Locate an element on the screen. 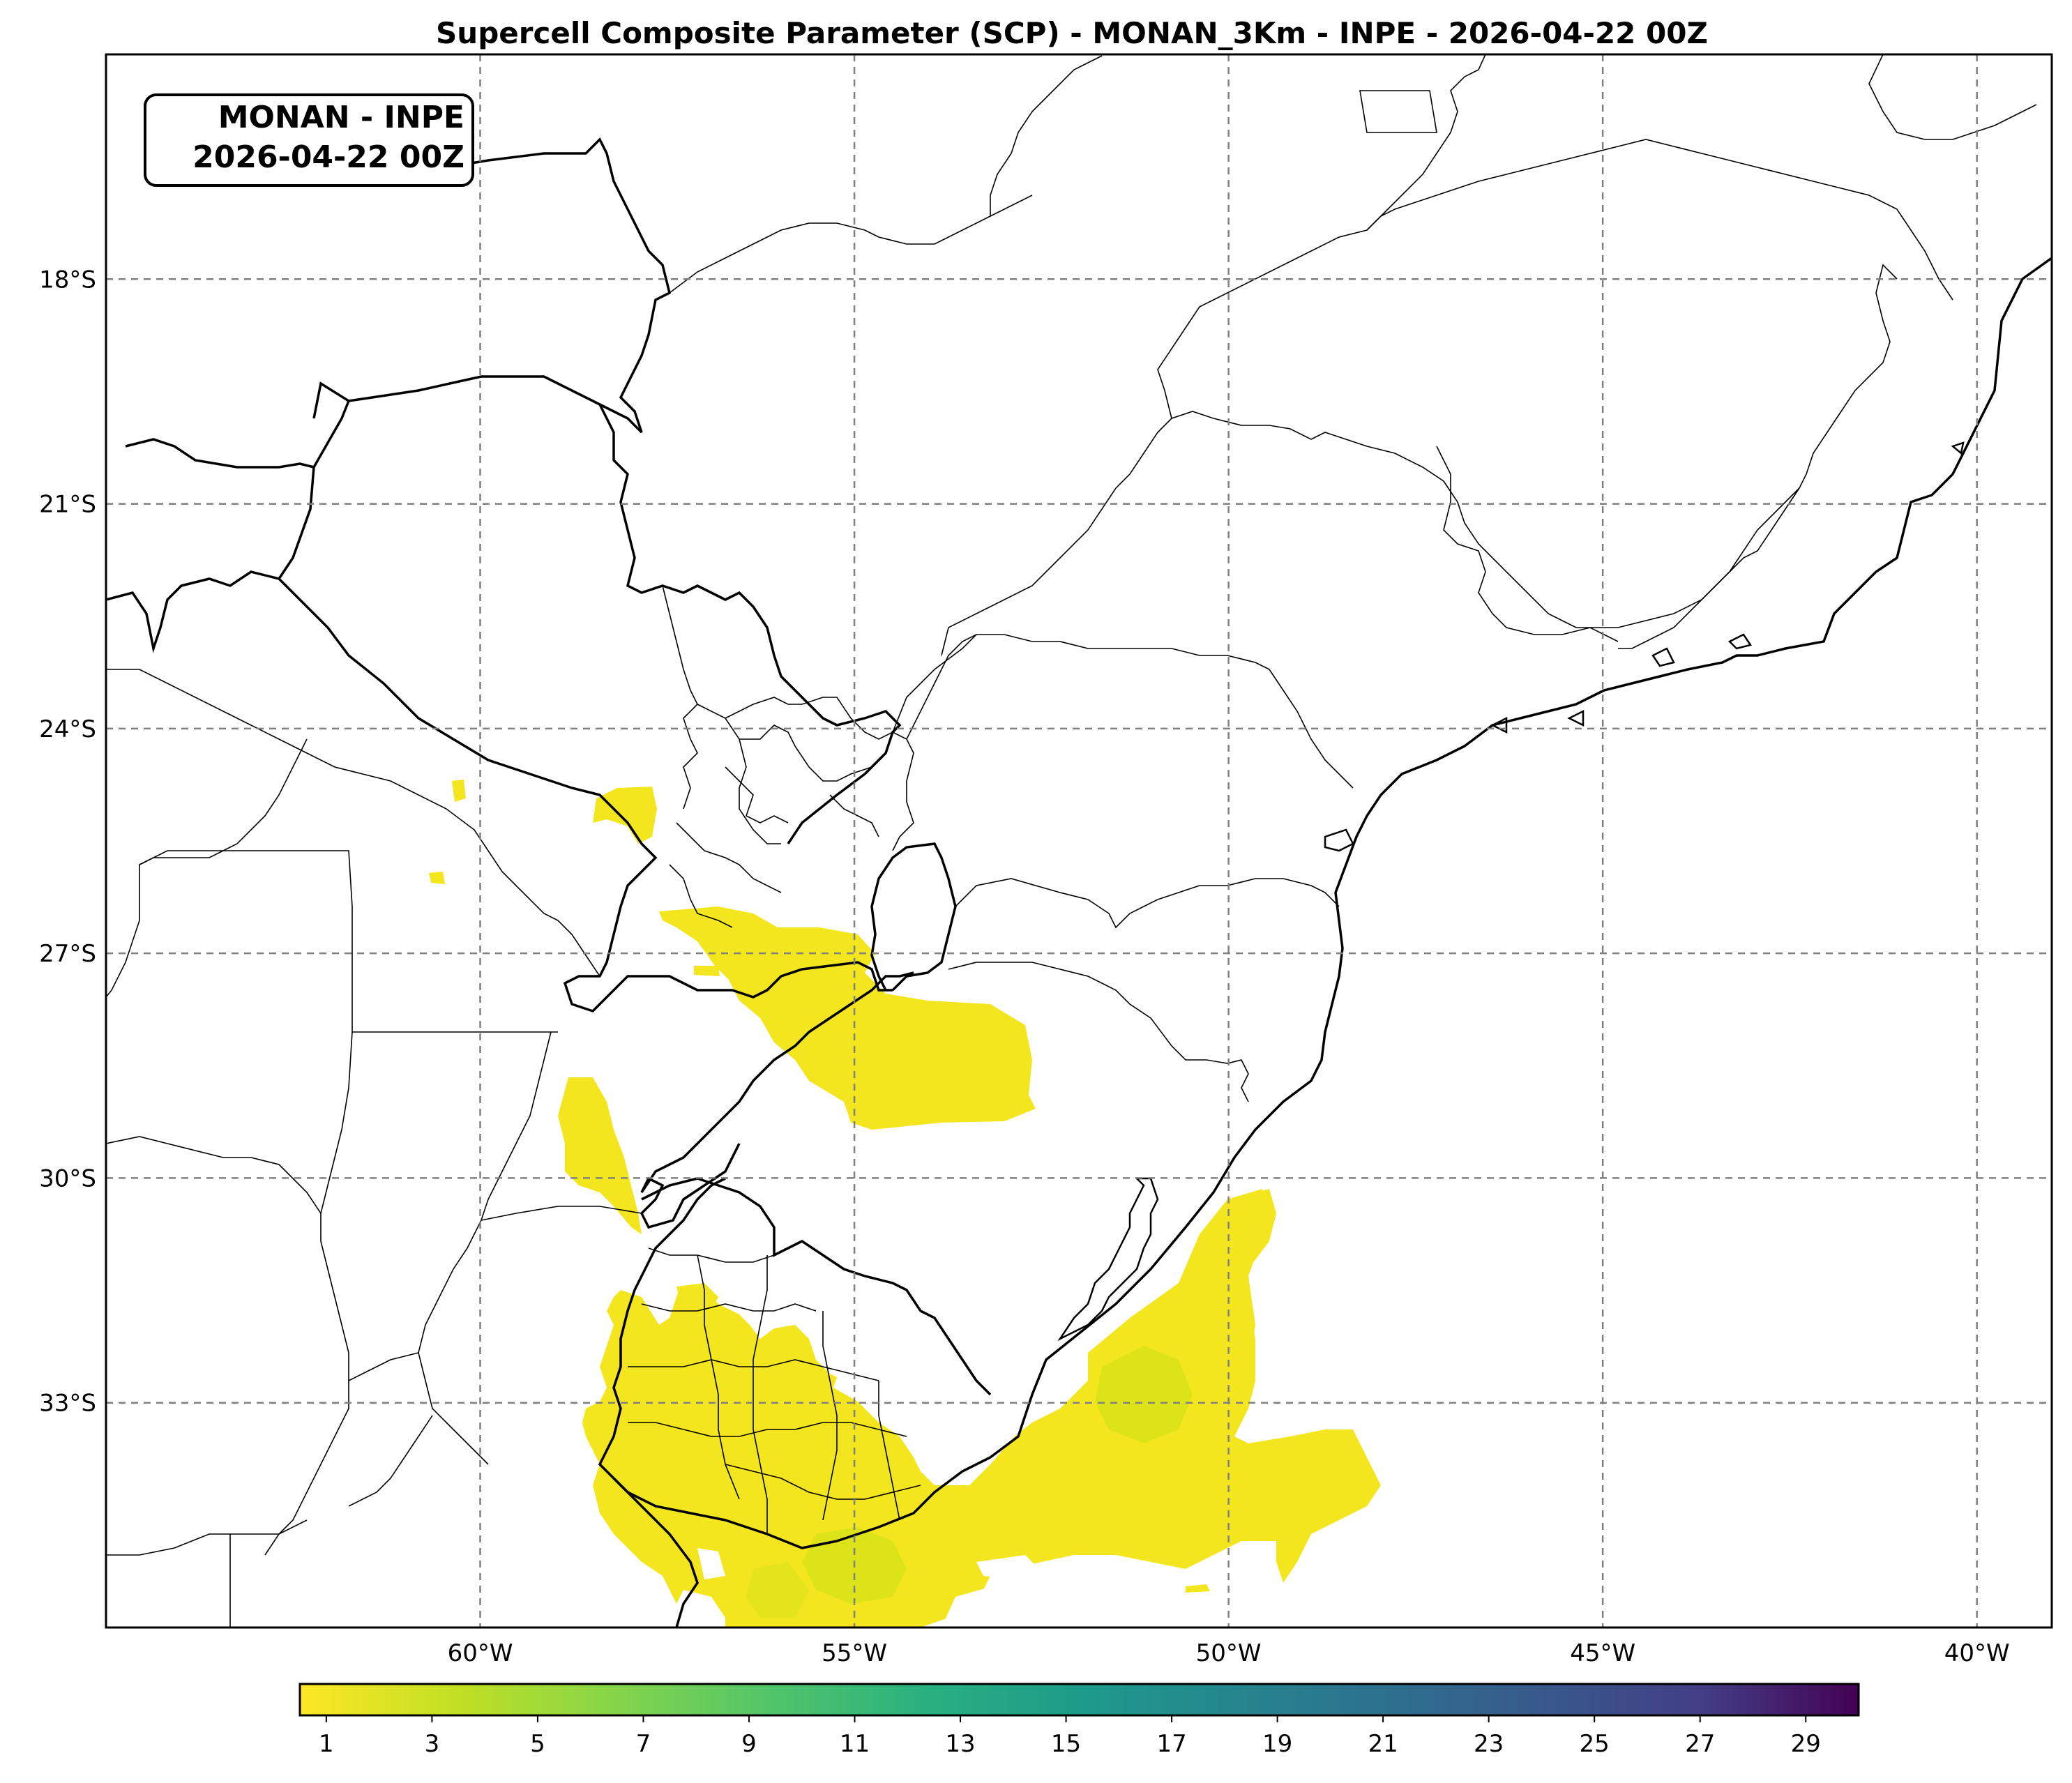 The height and width of the screenshot is (1783, 2072). lon-tick-label: 55°W is located at coordinates (854, 1653).